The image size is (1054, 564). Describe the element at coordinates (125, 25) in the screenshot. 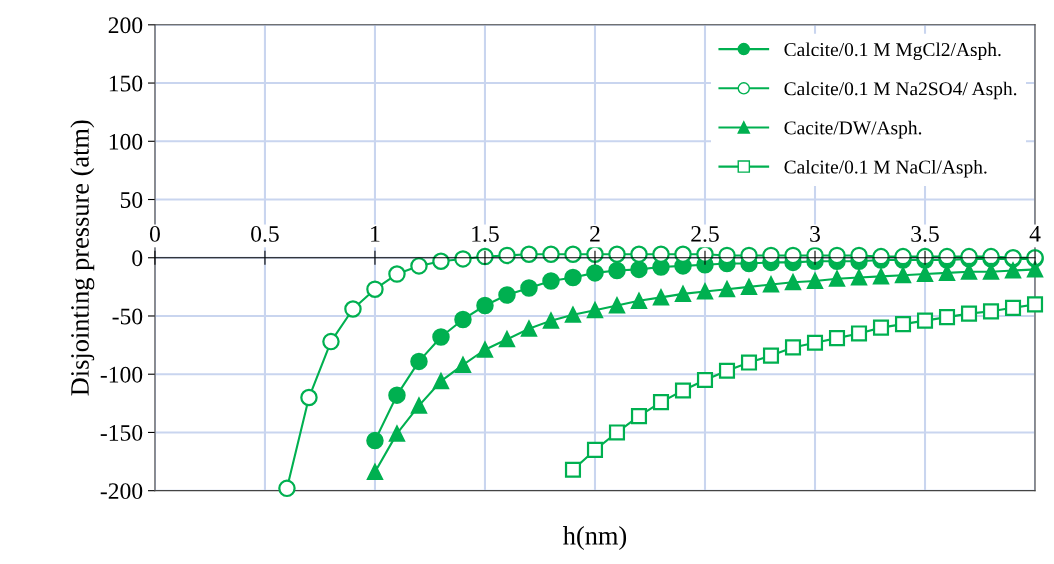

I see `y-tick-label: 200` at that location.